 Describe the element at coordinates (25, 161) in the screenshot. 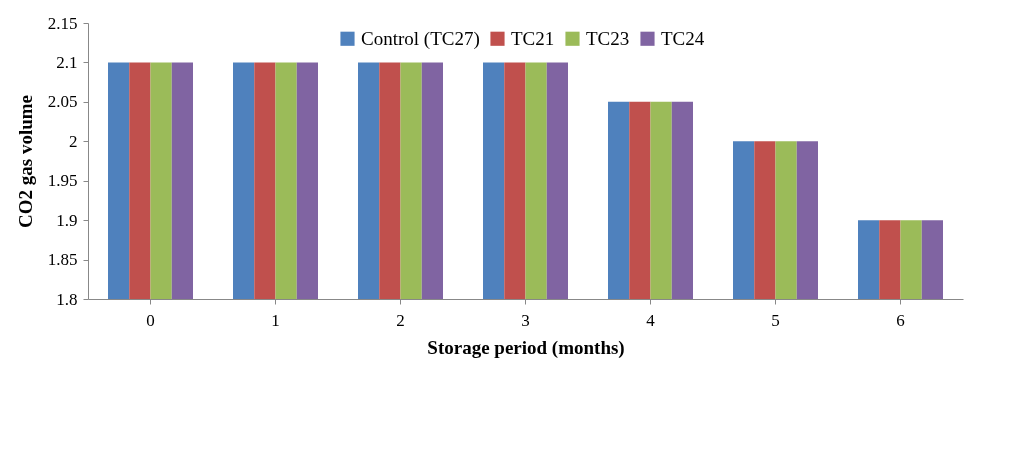

I see `y-axis-title: CO2 gas volume` at that location.